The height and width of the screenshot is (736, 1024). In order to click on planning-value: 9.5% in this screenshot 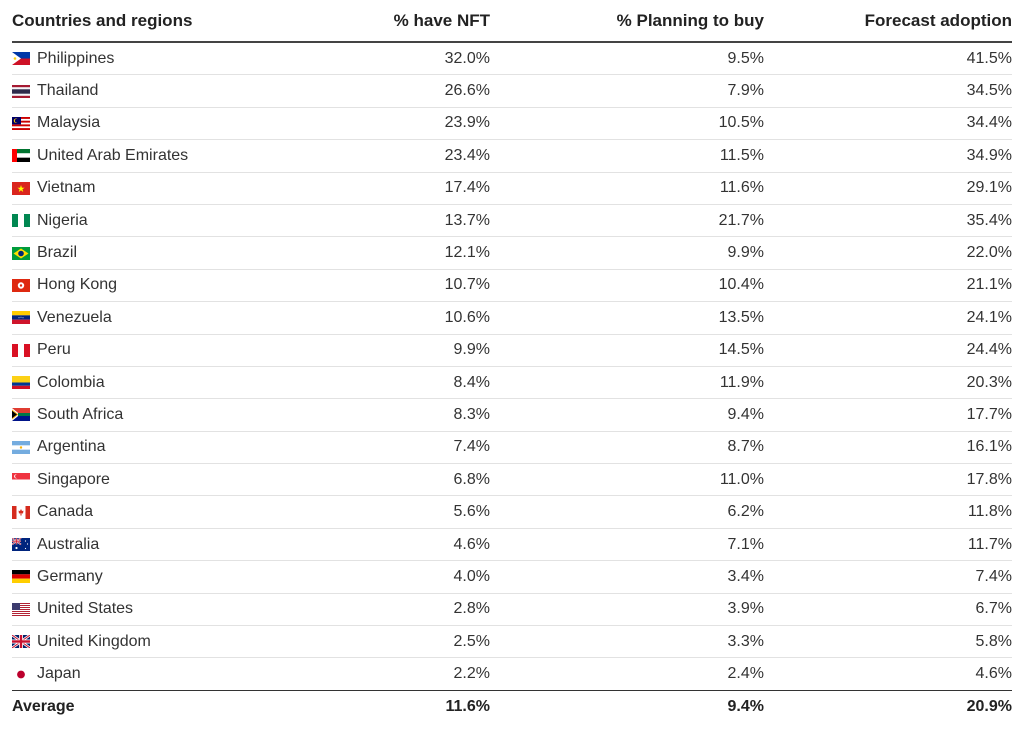, I will do `click(627, 59)`.